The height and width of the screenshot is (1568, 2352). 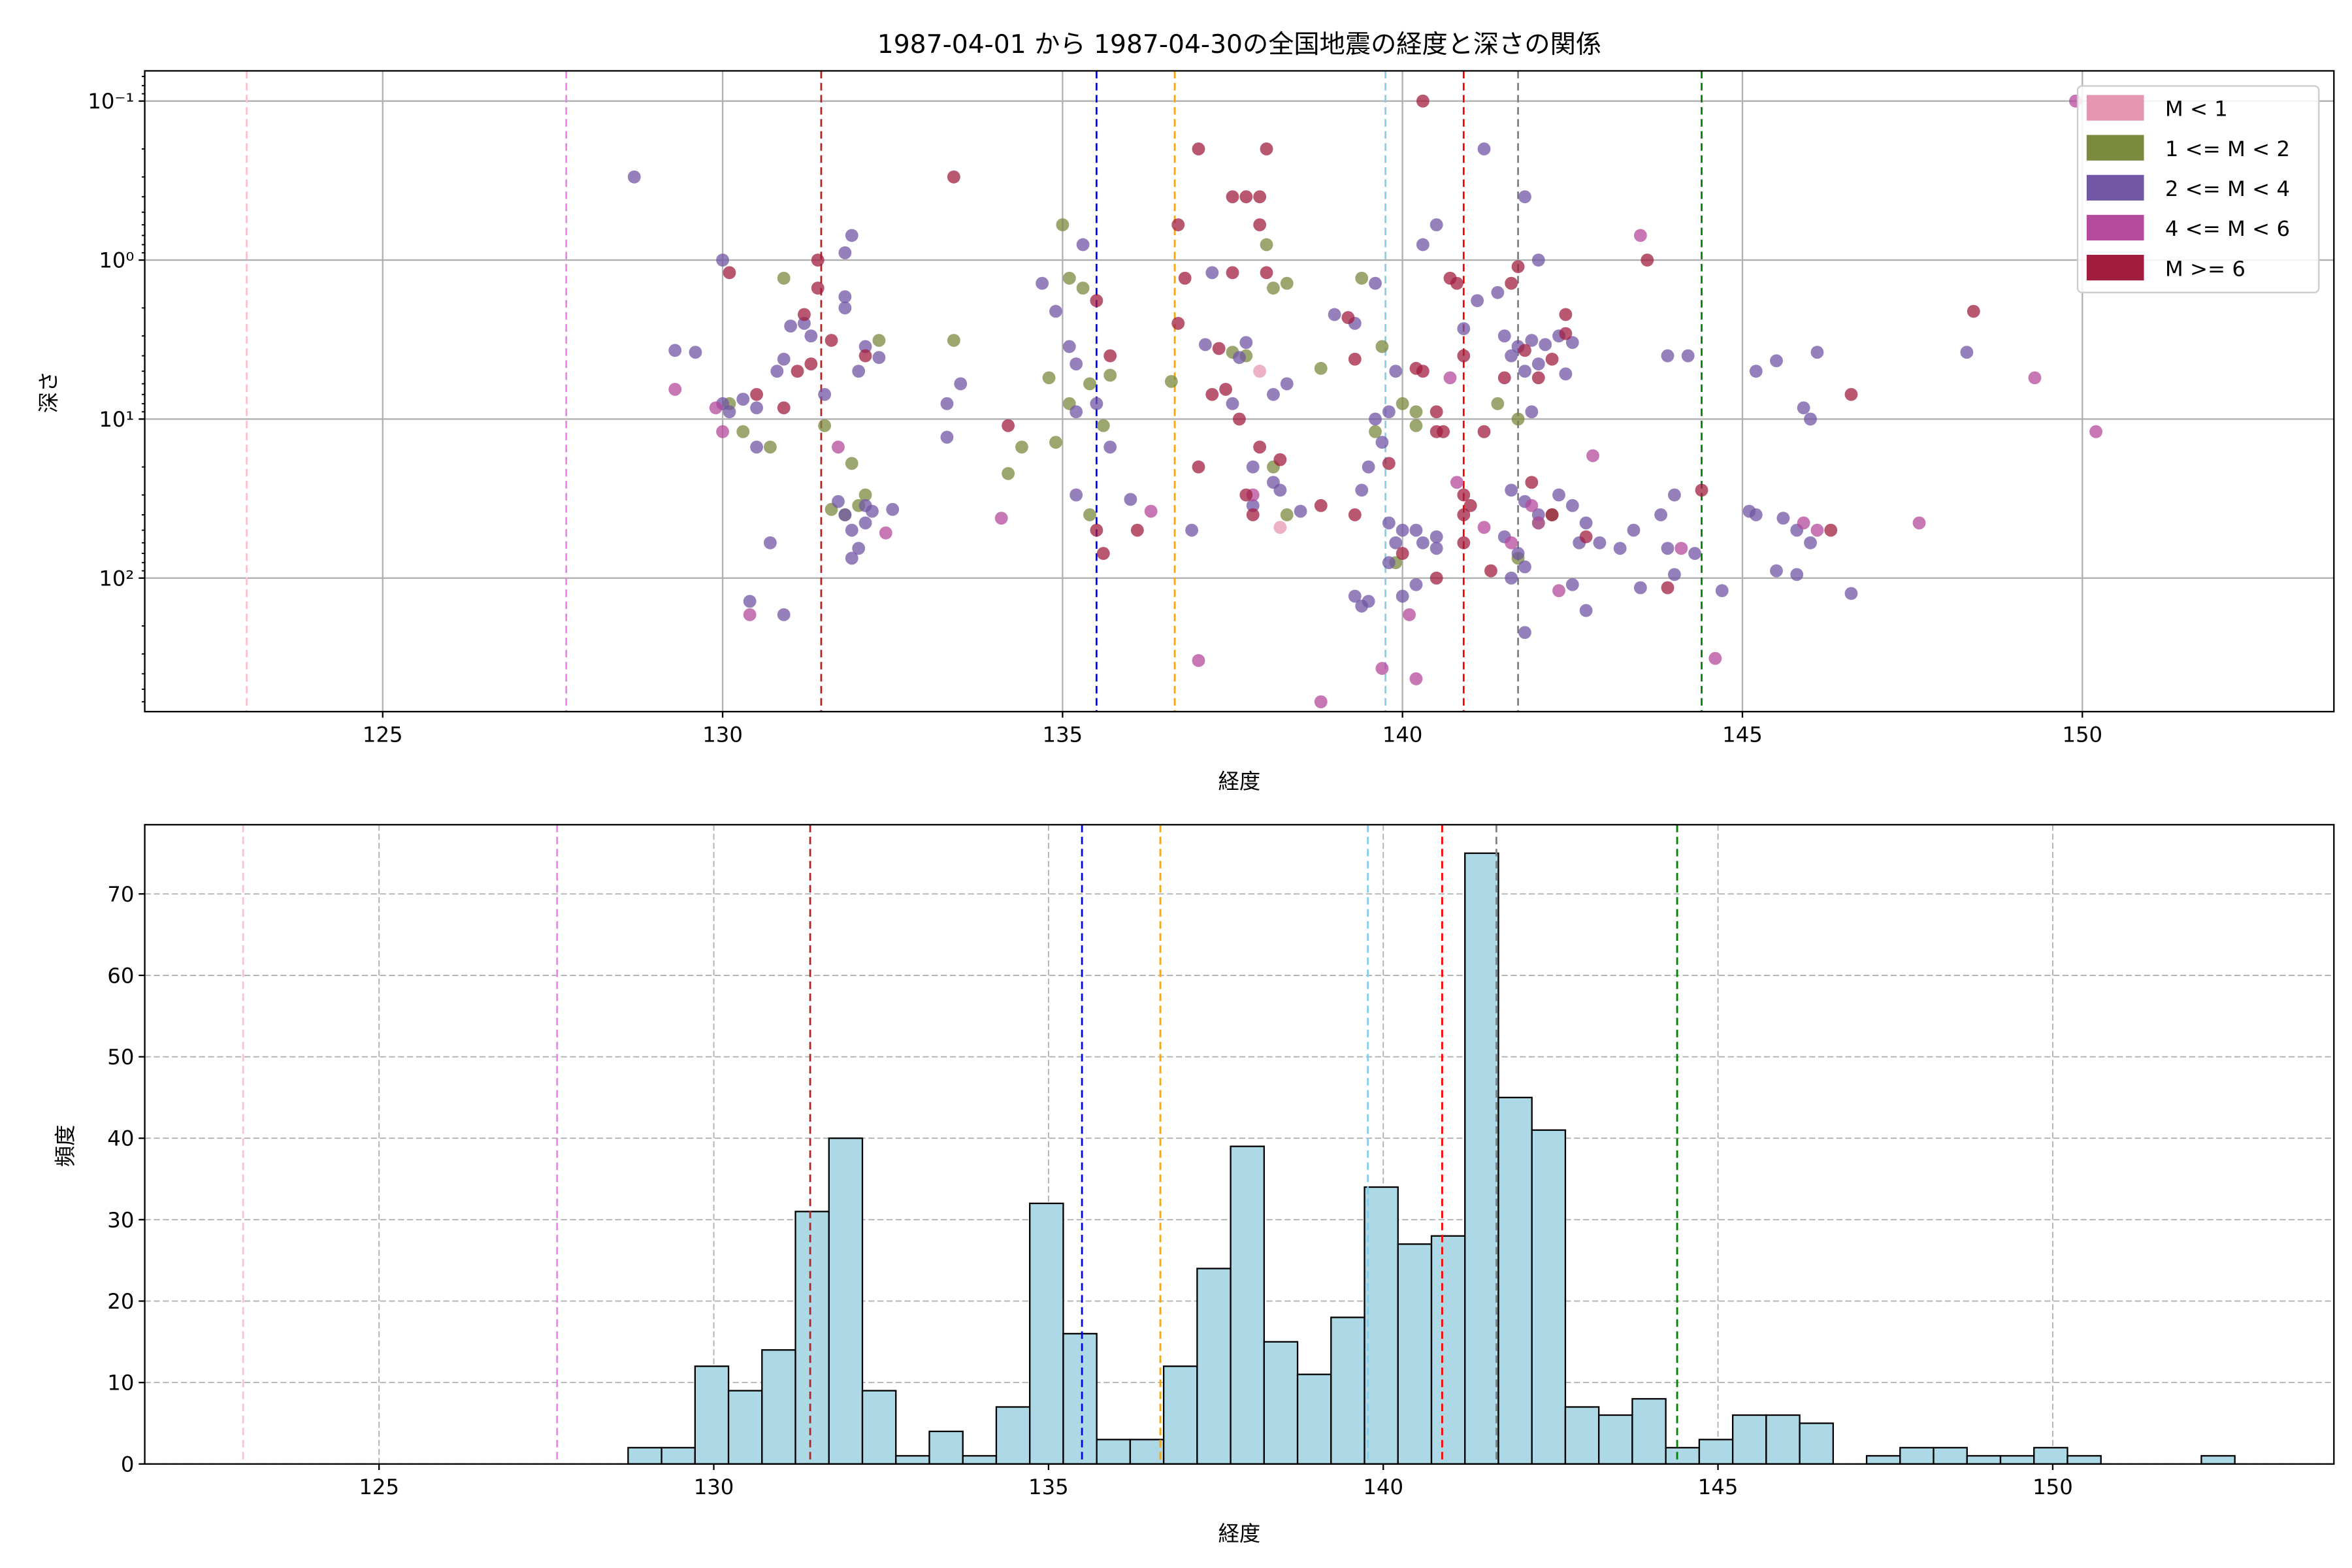 What do you see at coordinates (116, 578) in the screenshot?
I see `y-tick-label: 10²` at bounding box center [116, 578].